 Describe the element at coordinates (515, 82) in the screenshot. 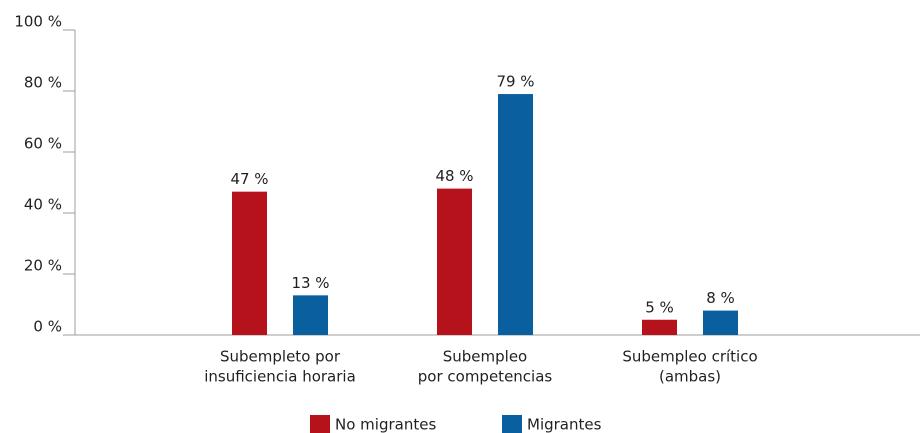

I see `value-label: 79 %` at that location.